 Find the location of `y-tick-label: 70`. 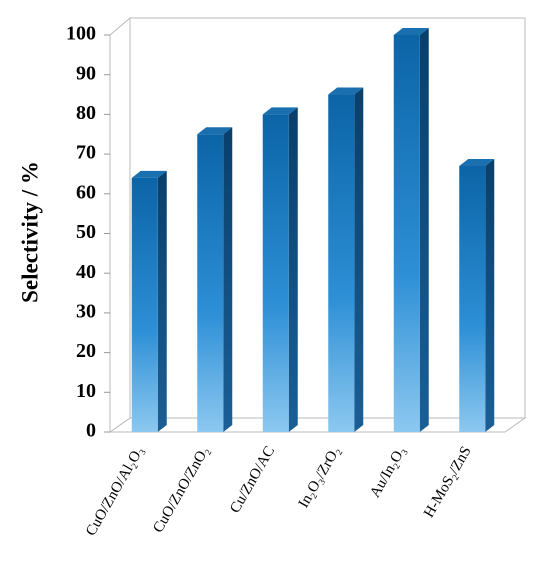

y-tick-label: 70 is located at coordinates (86, 153).